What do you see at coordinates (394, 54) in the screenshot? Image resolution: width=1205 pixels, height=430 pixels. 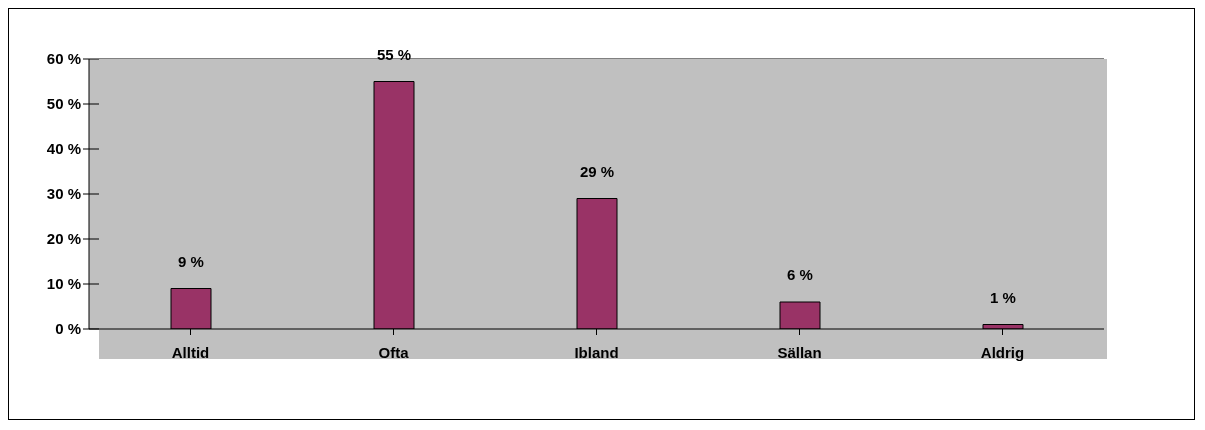 I see `data-label: 55 %` at bounding box center [394, 54].